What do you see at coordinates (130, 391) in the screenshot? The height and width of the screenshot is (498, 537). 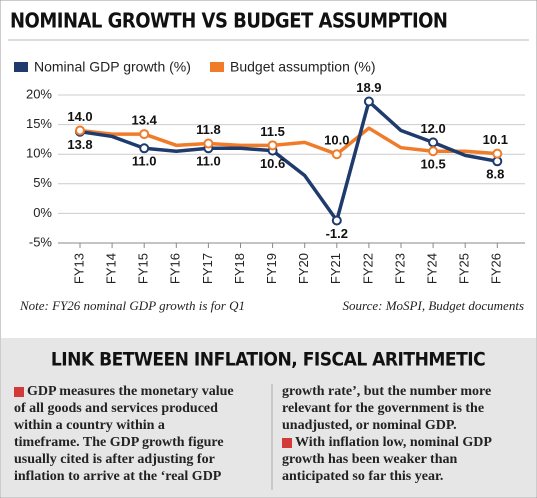 I see `panel-line: GDP measures the monetary value` at bounding box center [130, 391].